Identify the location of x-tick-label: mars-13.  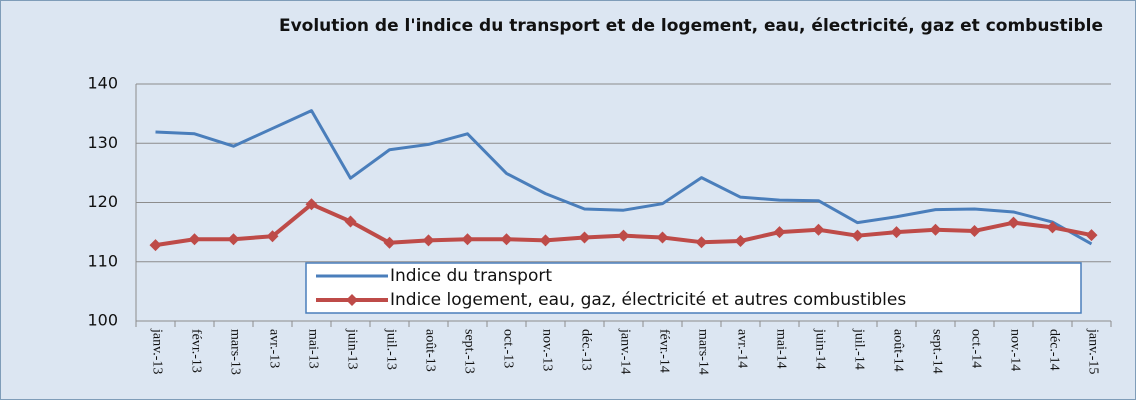
(234, 352).